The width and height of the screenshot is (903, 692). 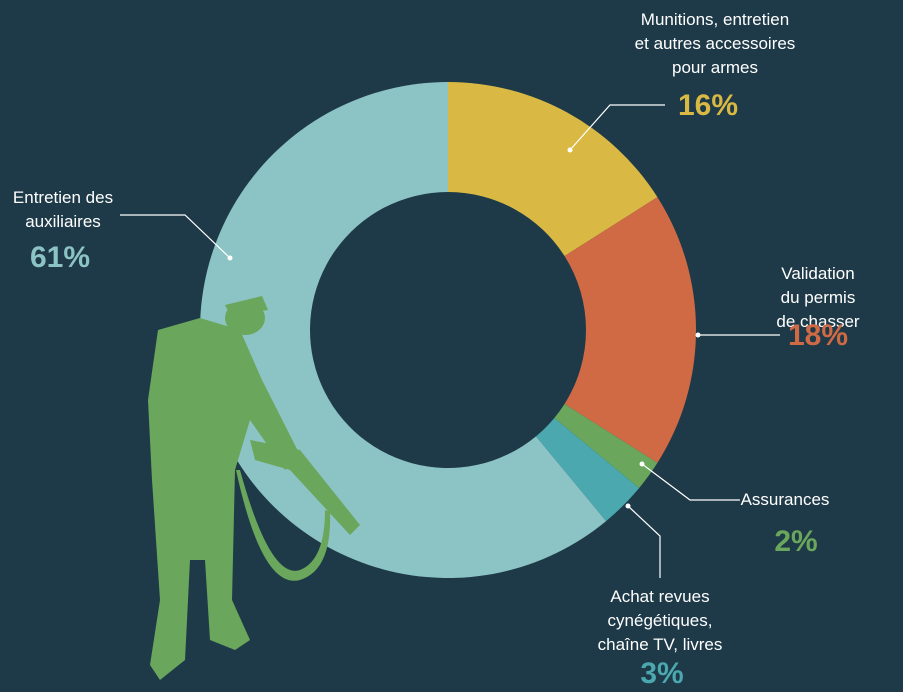 What do you see at coordinates (708, 105) in the screenshot?
I see `value-label: 16%` at bounding box center [708, 105].